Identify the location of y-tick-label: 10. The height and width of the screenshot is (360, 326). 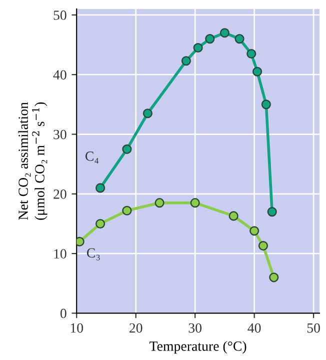
(60, 254).